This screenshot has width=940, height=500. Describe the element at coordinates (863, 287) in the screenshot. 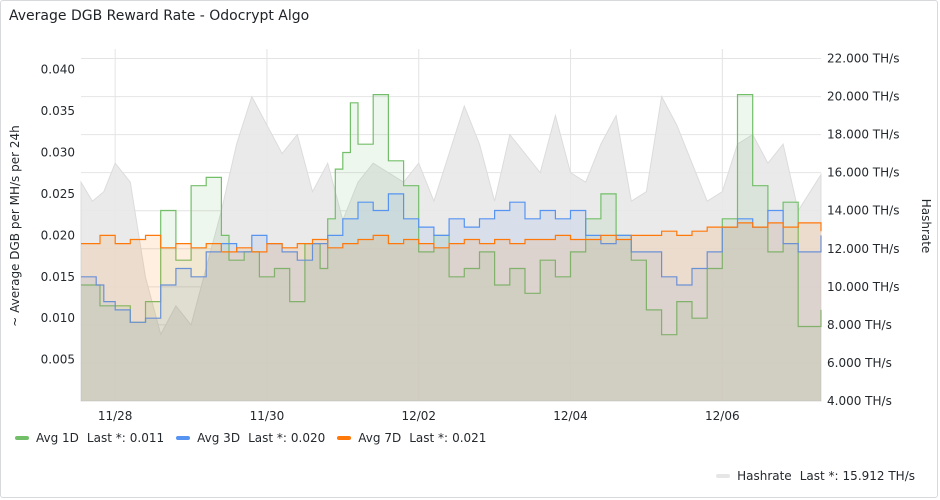

I see `y2-tick-label: 10.000 TH/s` at that location.